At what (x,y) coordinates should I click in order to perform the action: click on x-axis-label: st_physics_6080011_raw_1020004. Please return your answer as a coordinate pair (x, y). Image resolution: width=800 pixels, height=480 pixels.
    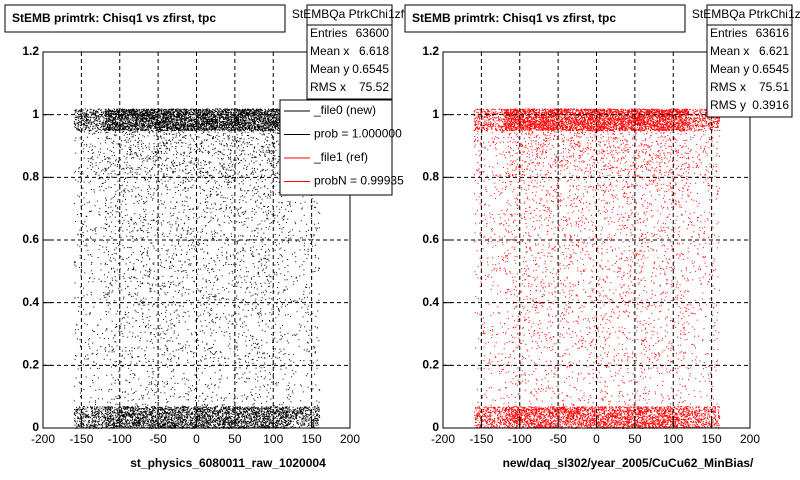
    Looking at the image, I should click on (228, 463).